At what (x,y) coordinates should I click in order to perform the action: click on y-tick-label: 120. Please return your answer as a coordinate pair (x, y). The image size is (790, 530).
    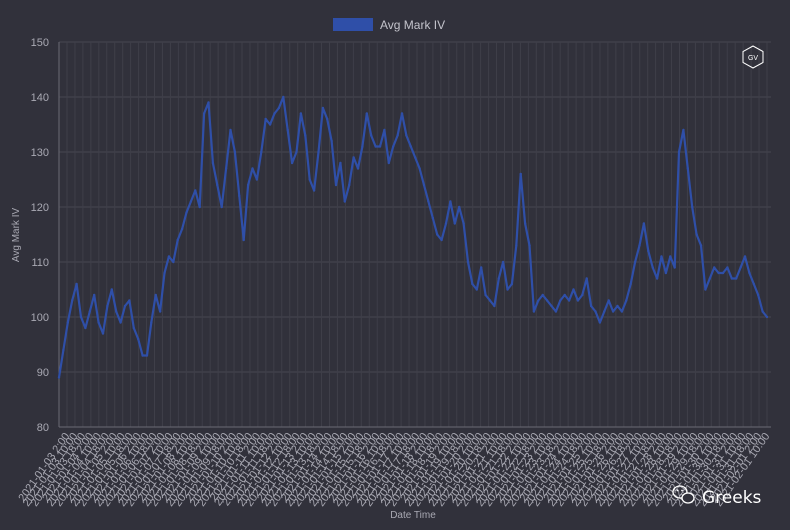
    Looking at the image, I should click on (40, 208).